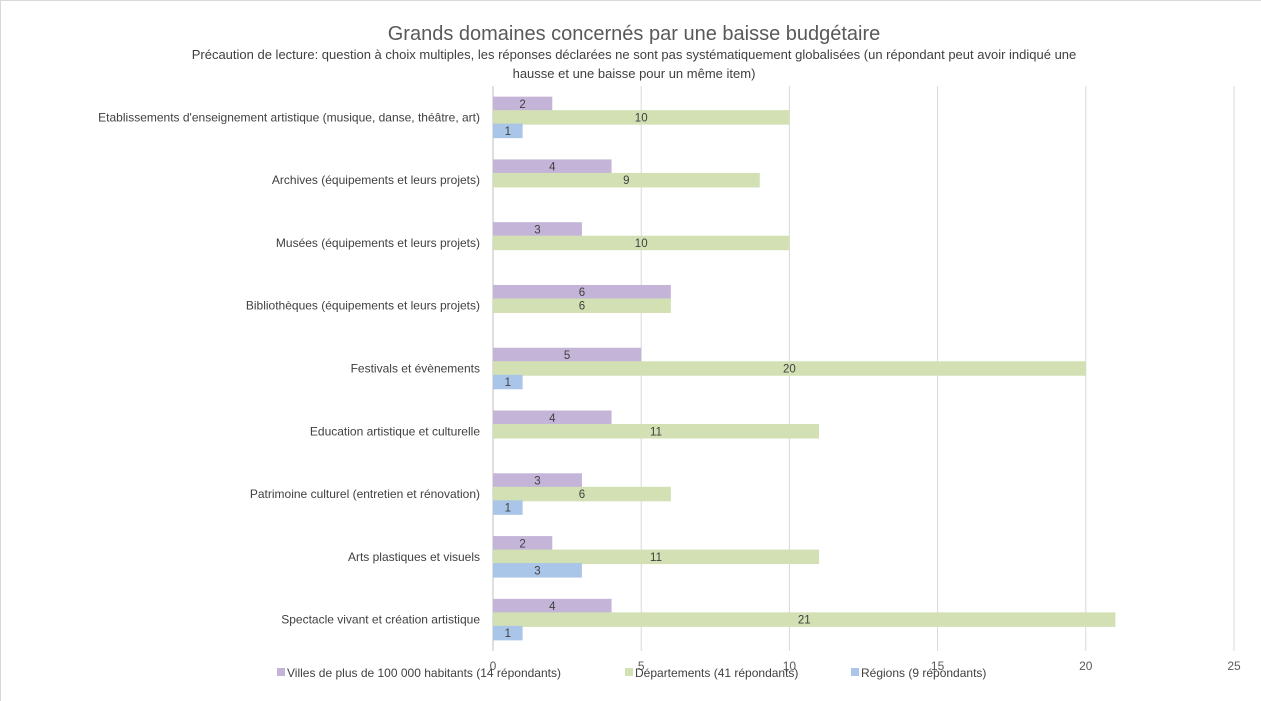 The image size is (1261, 701). Describe the element at coordinates (414, 557) in the screenshot. I see `category-label: Arts plastiques et visuels` at that location.